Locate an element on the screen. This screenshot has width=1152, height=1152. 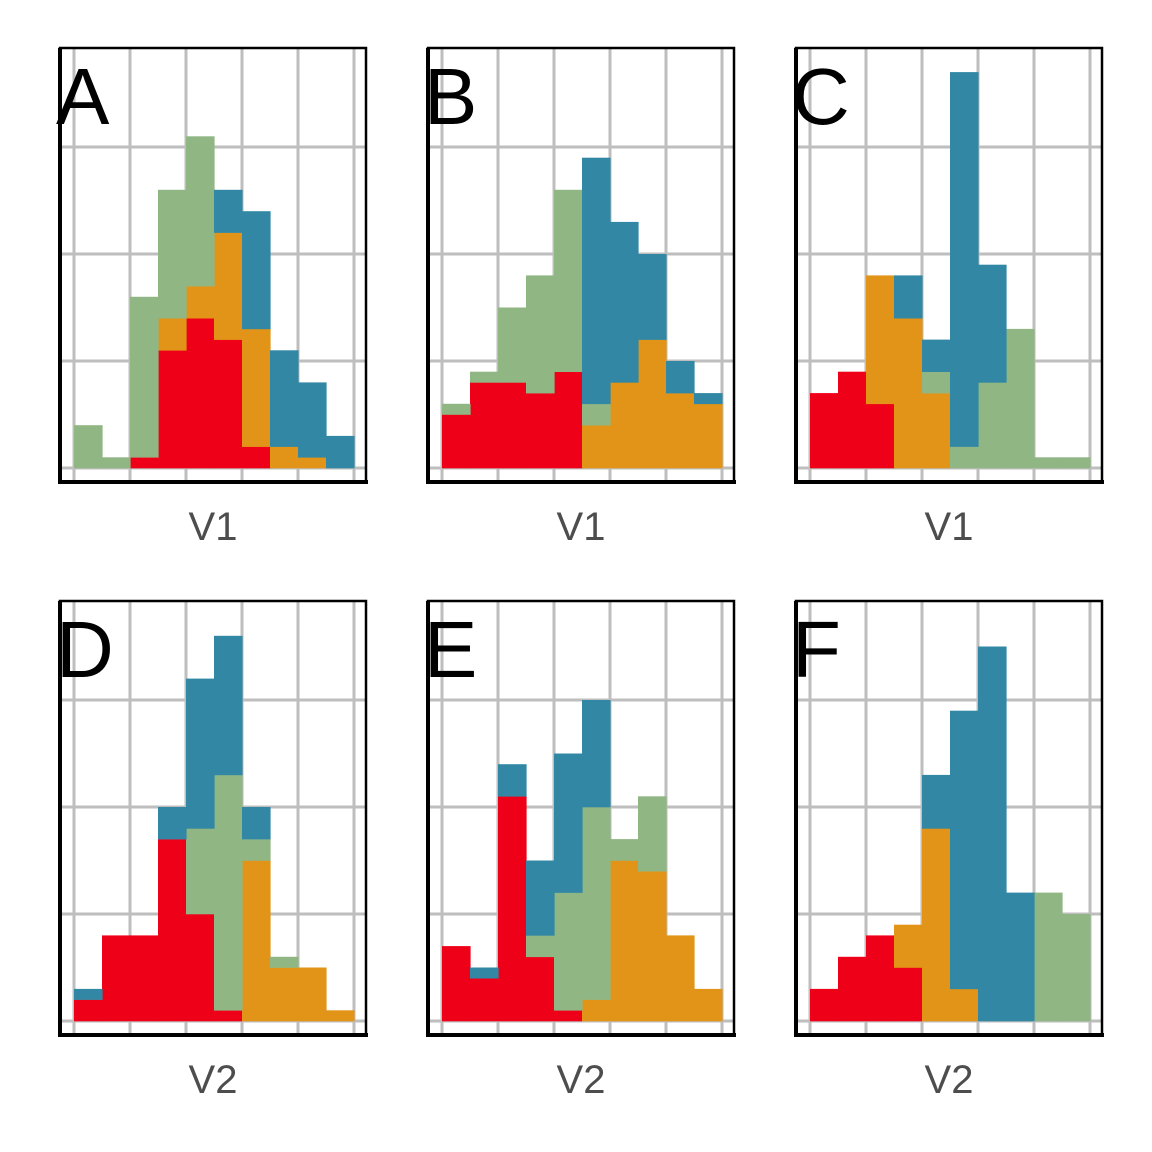
panel-letter: C is located at coordinates (821, 96).